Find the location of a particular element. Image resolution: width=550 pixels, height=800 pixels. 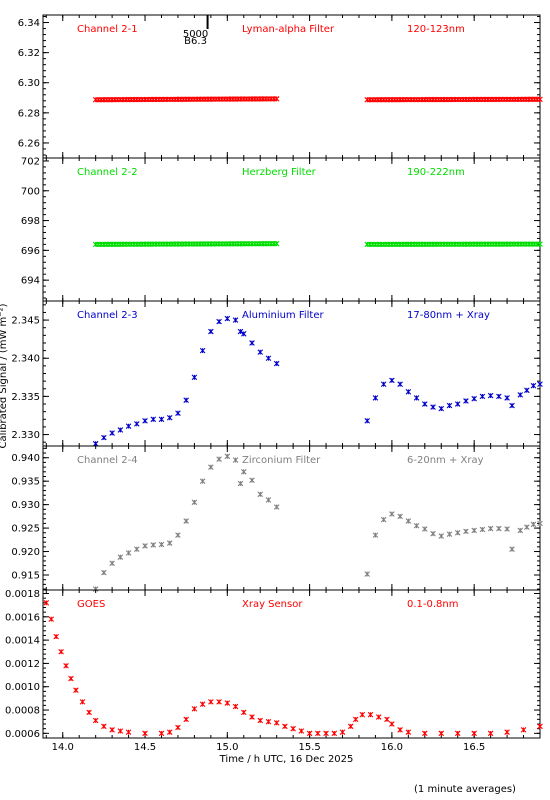

y-tick-label: 0.940 is located at coordinates (25, 458).